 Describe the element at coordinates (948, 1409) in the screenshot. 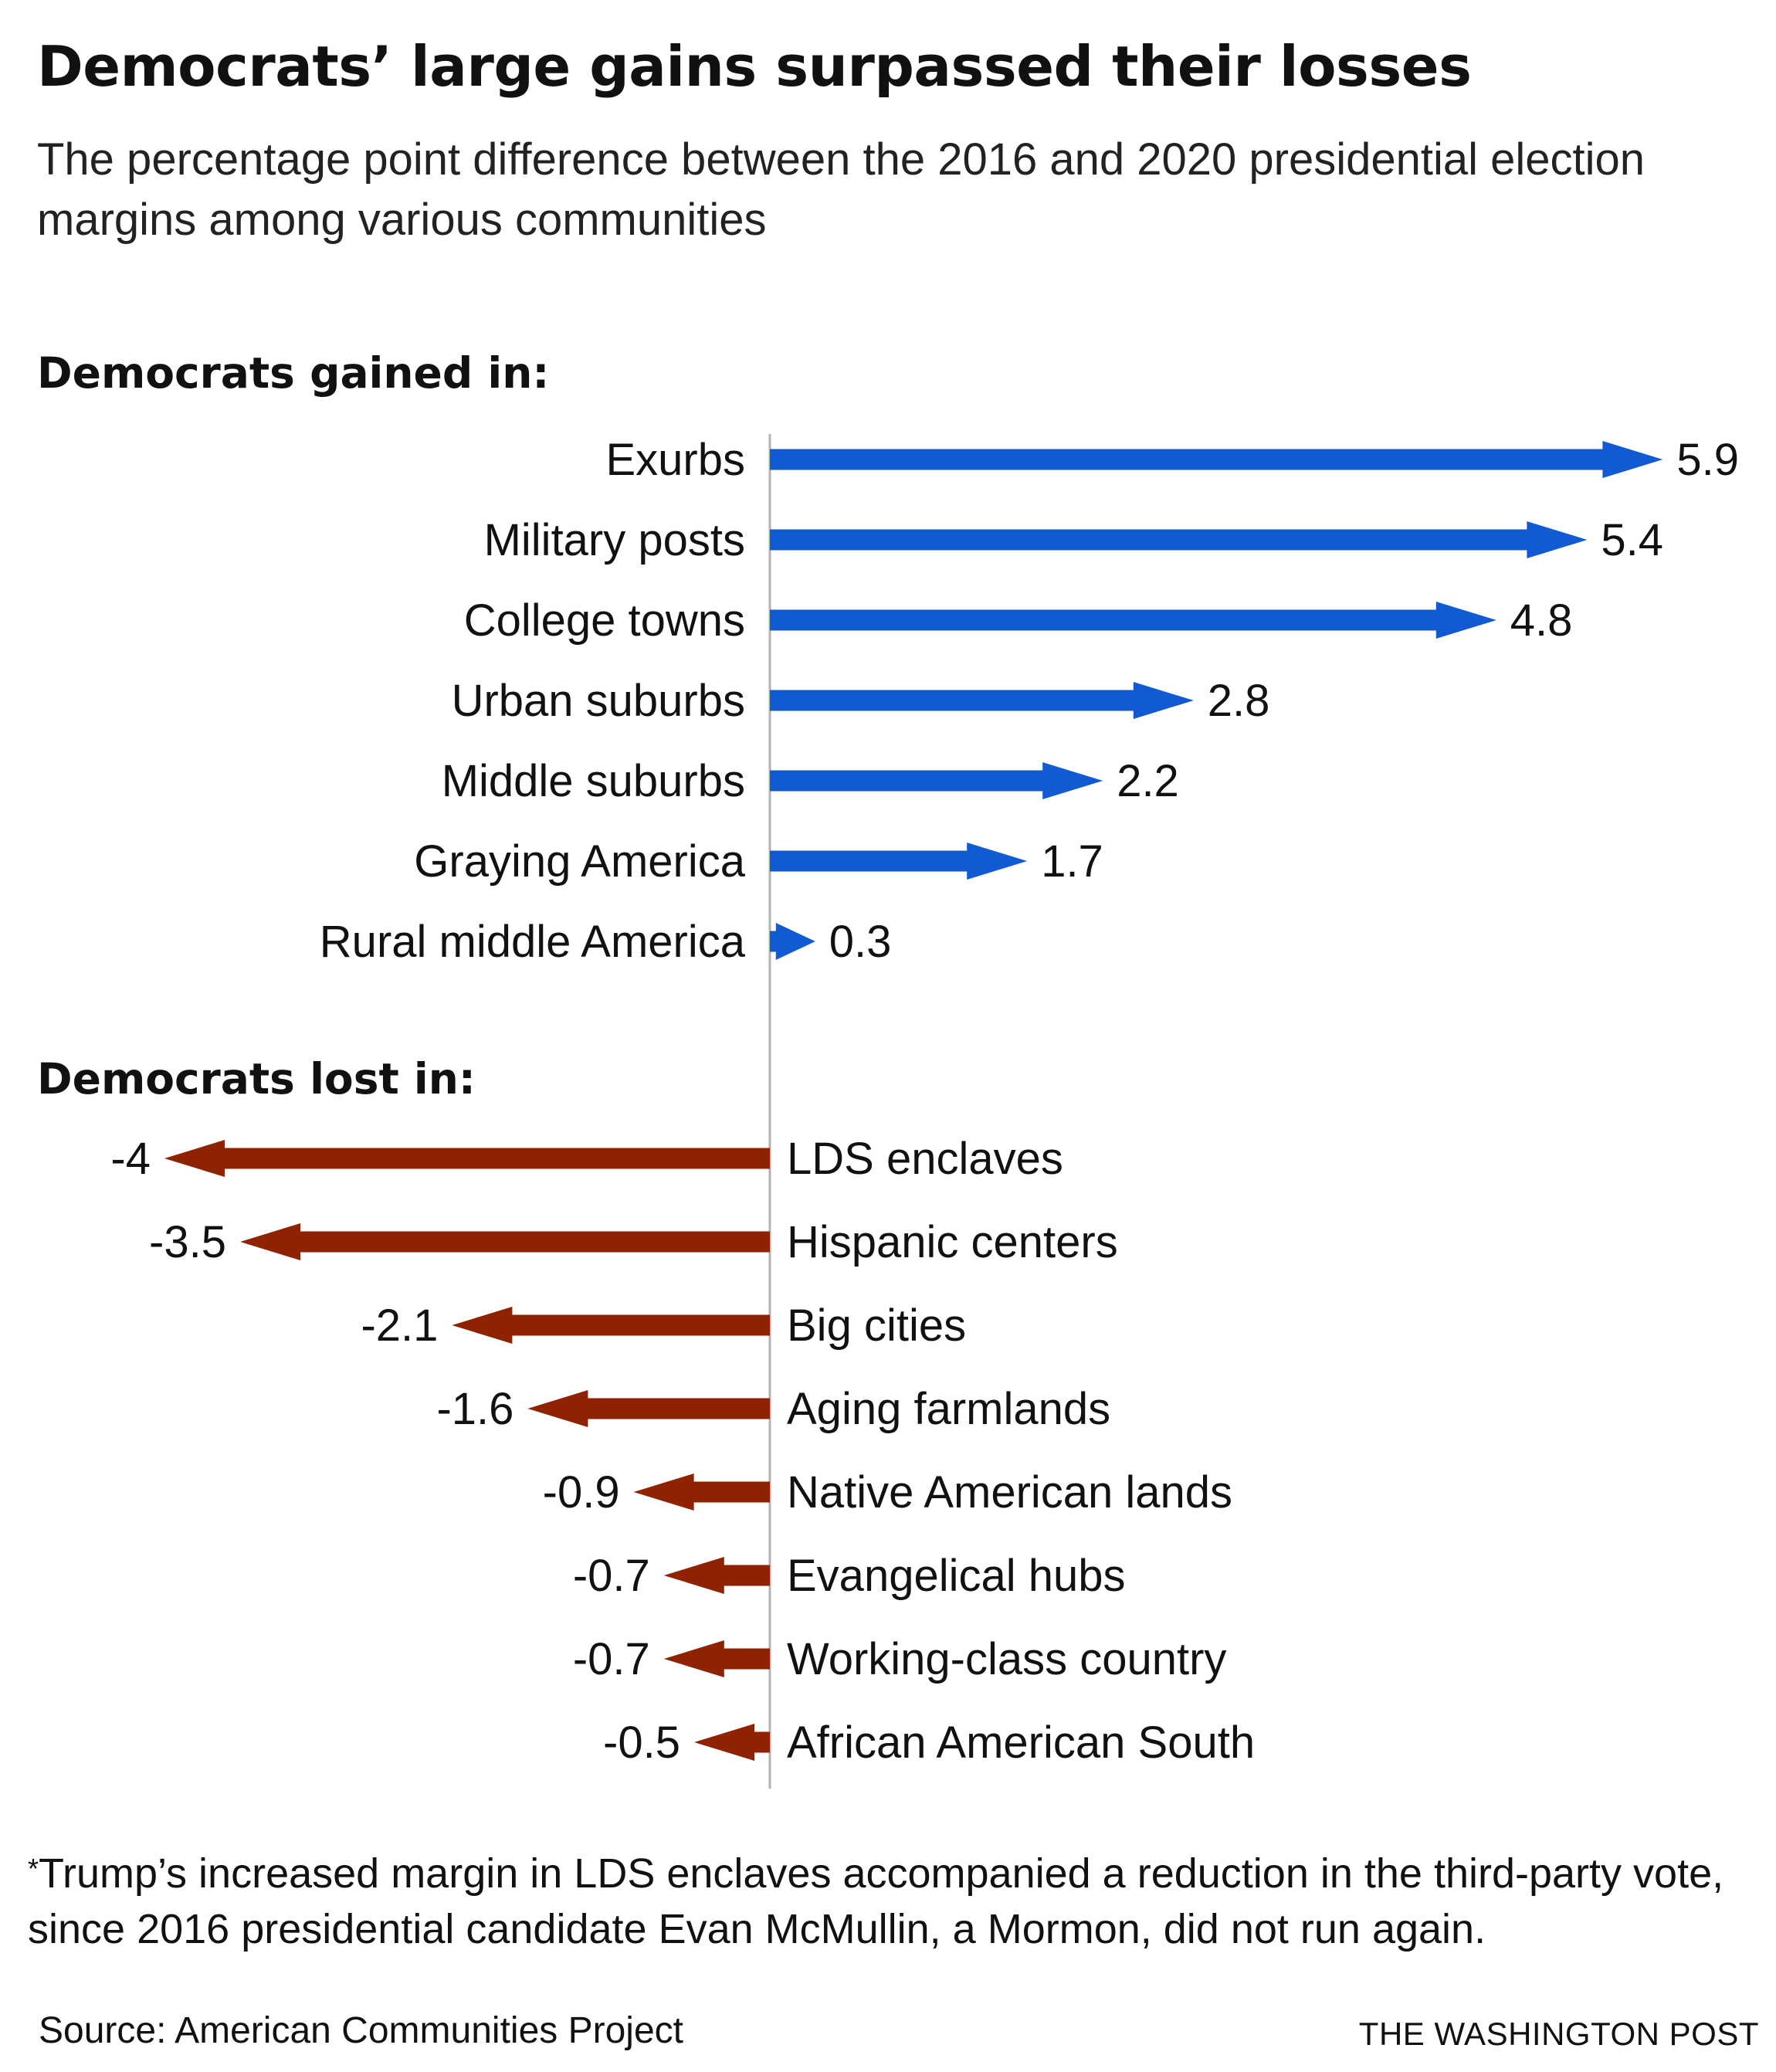

I see `loss-category-label-3: Aging farmlands` at that location.